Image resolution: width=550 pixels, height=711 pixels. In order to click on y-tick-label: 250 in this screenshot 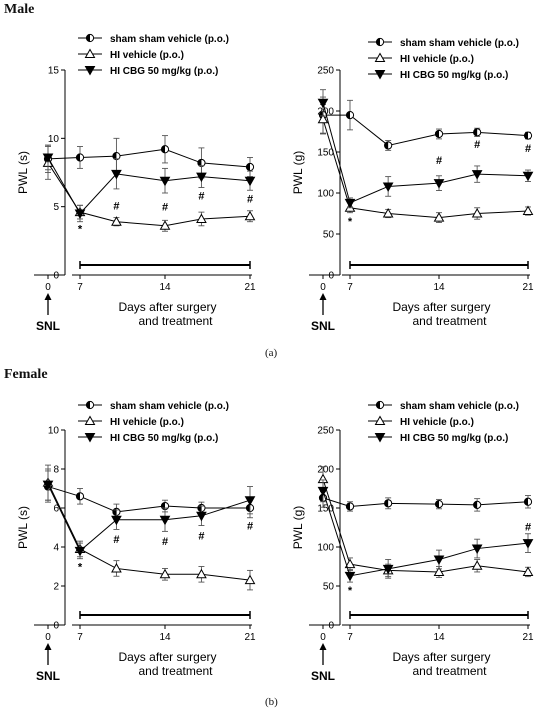, I will do `click(325, 71)`.